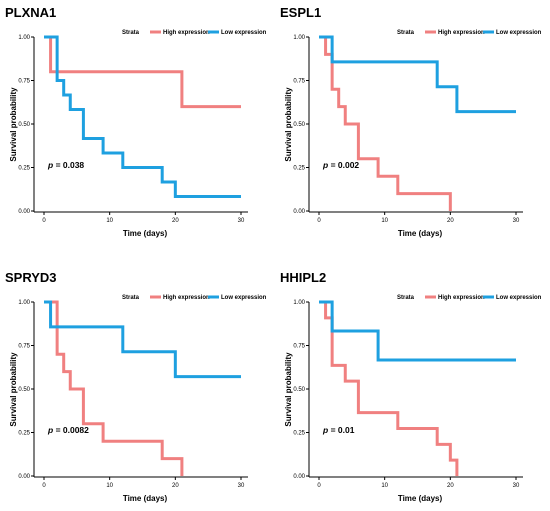 The height and width of the screenshot is (511, 550). Describe the element at coordinates (31, 277) in the screenshot. I see `panel-title: SPRYD3` at that location.